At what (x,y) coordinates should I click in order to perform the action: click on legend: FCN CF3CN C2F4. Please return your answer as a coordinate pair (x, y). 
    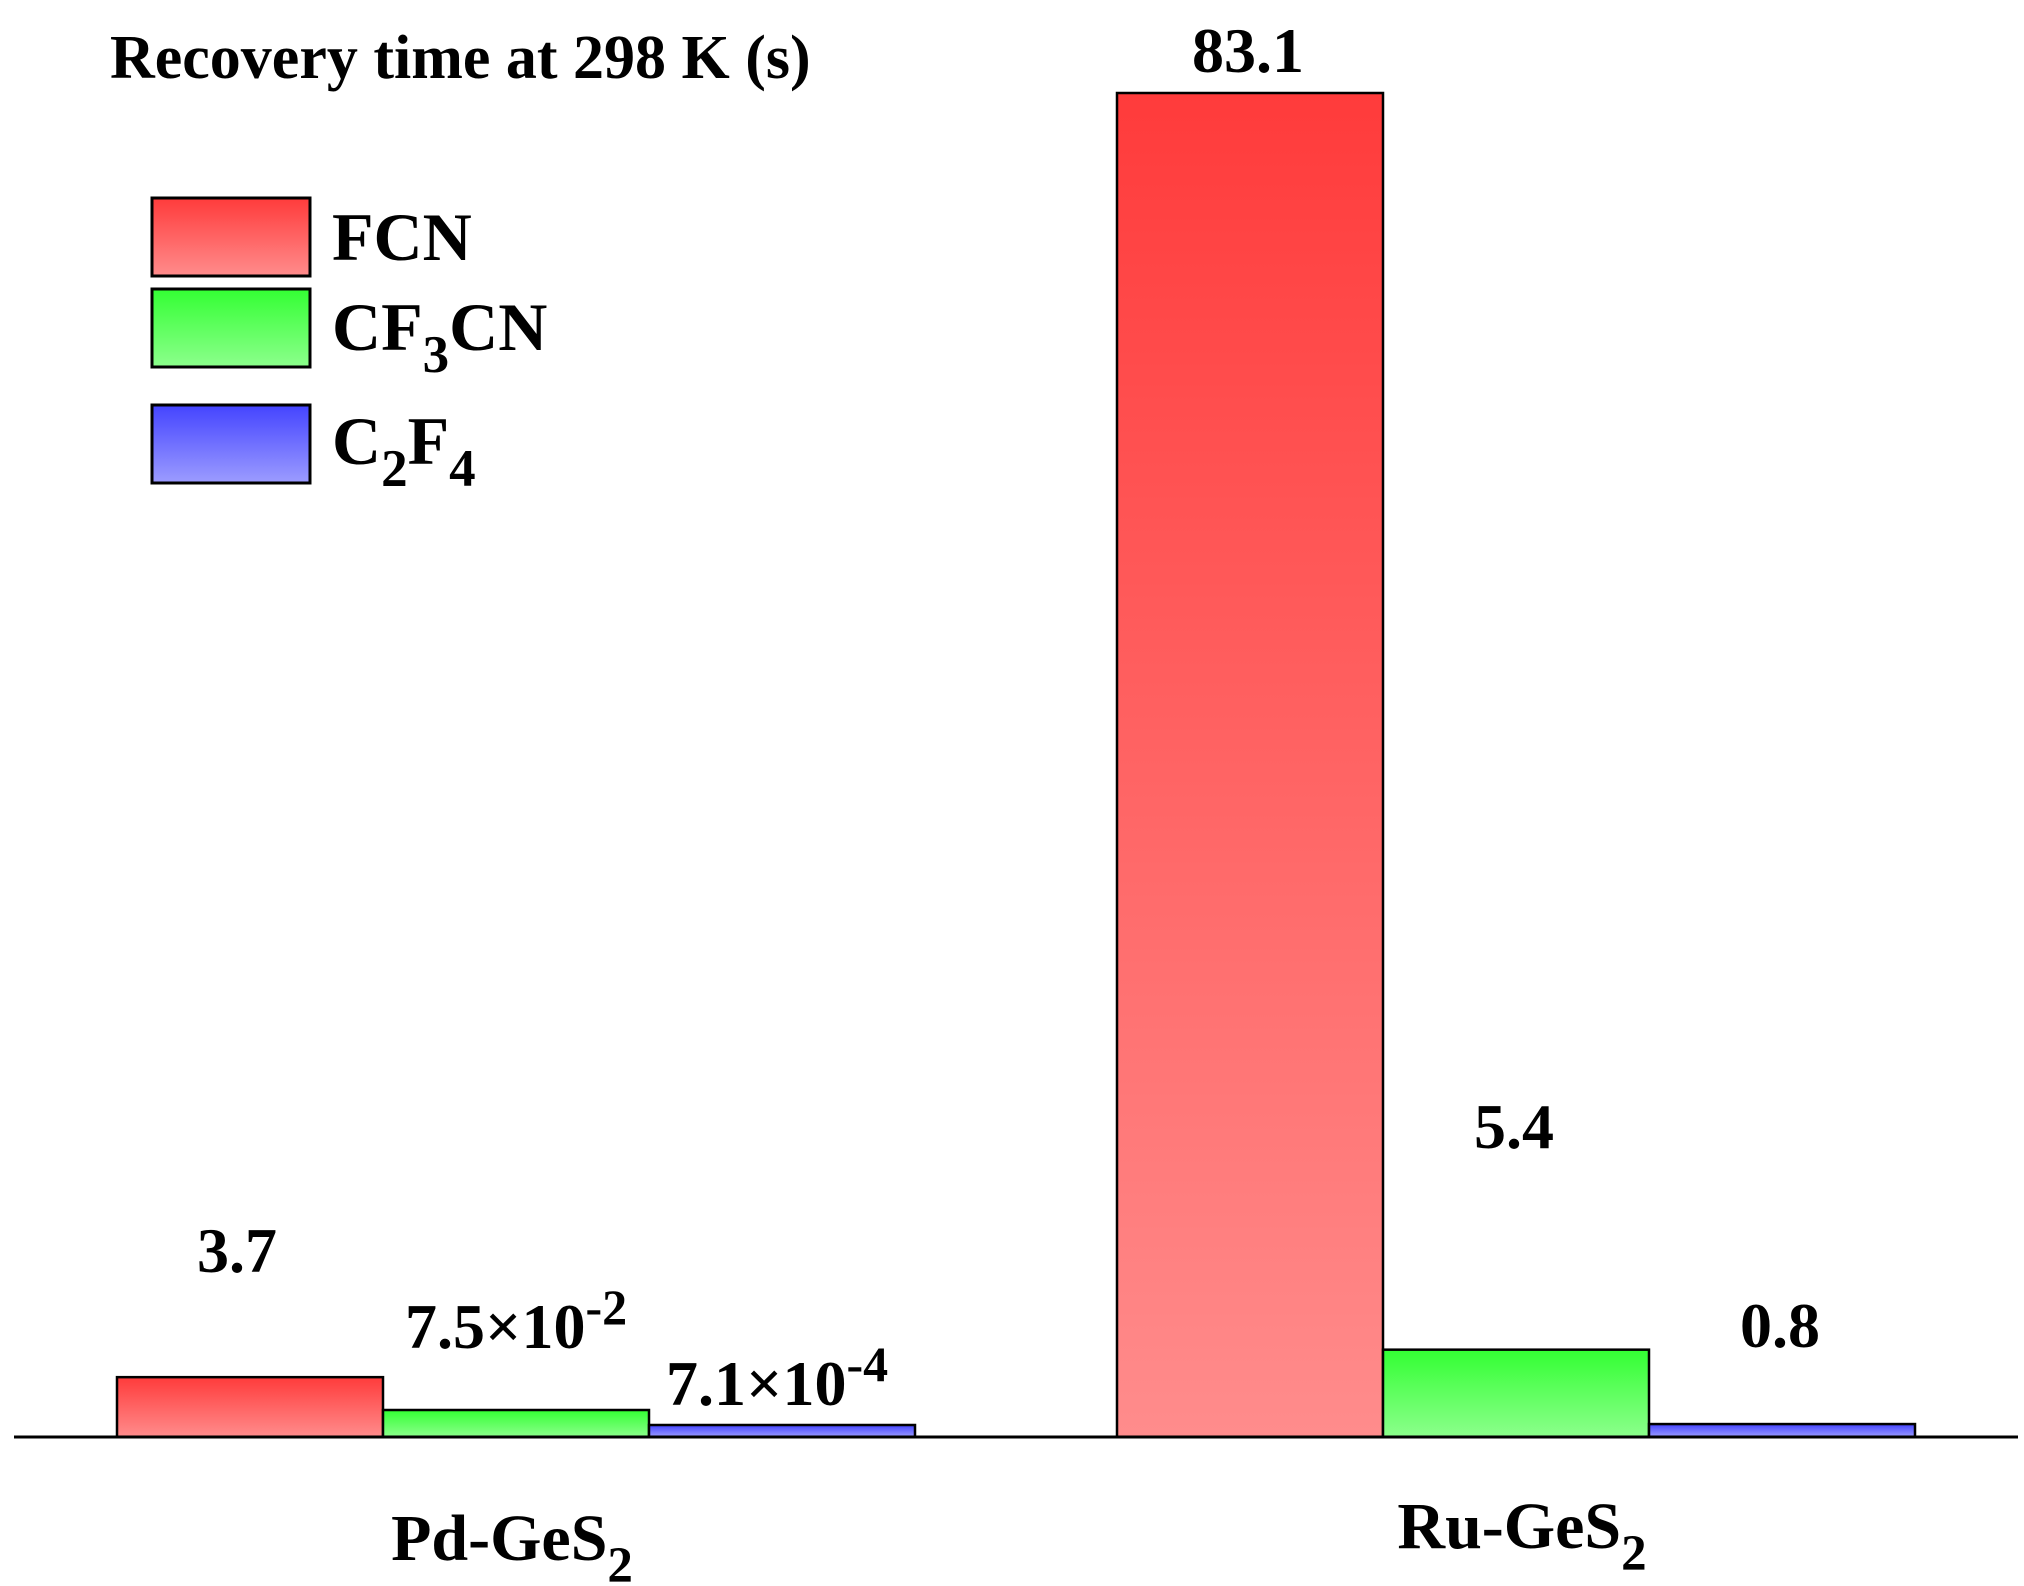
    Looking at the image, I should click on (348, 347).